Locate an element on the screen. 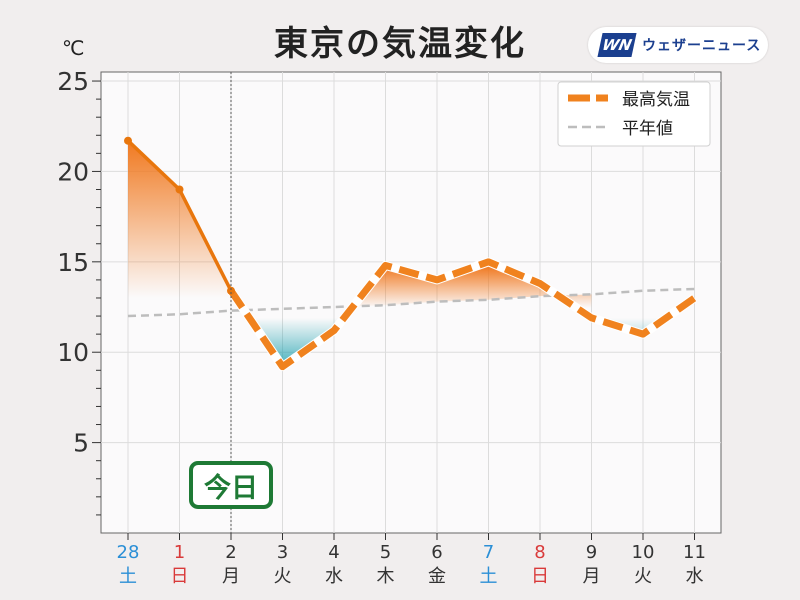 The width and height of the screenshot is (800, 600). page-title: 東京の気温変化 is located at coordinates (400, 44).